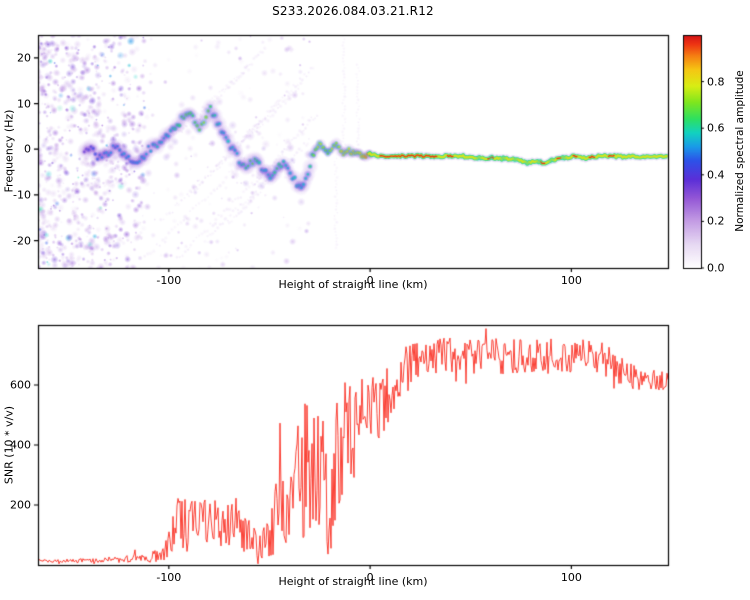 The width and height of the screenshot is (750, 600). Describe the element at coordinates (9, 151) in the screenshot. I see `frequency-axis-label: Frequency (Hz)` at that location.